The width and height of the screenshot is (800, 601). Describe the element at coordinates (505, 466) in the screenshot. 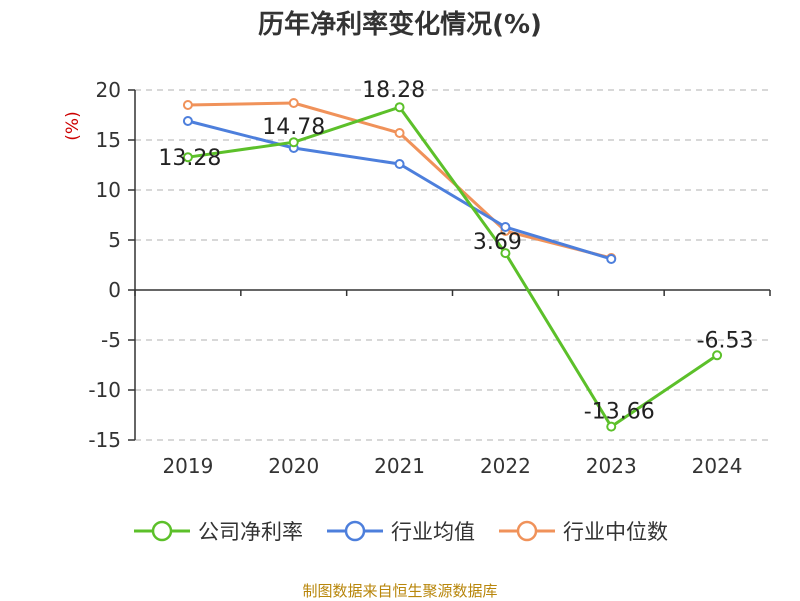

I see `x-tick-label: 2022` at that location.